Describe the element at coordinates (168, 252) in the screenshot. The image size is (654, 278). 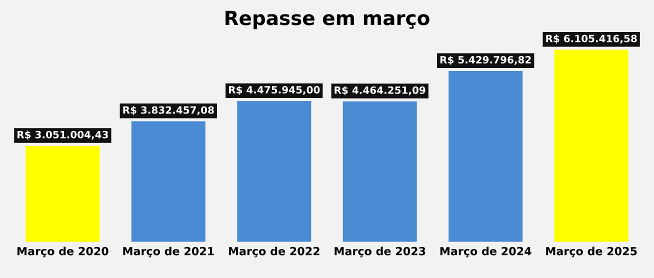
I see `x-tick-label: Março de 2021` at that location.